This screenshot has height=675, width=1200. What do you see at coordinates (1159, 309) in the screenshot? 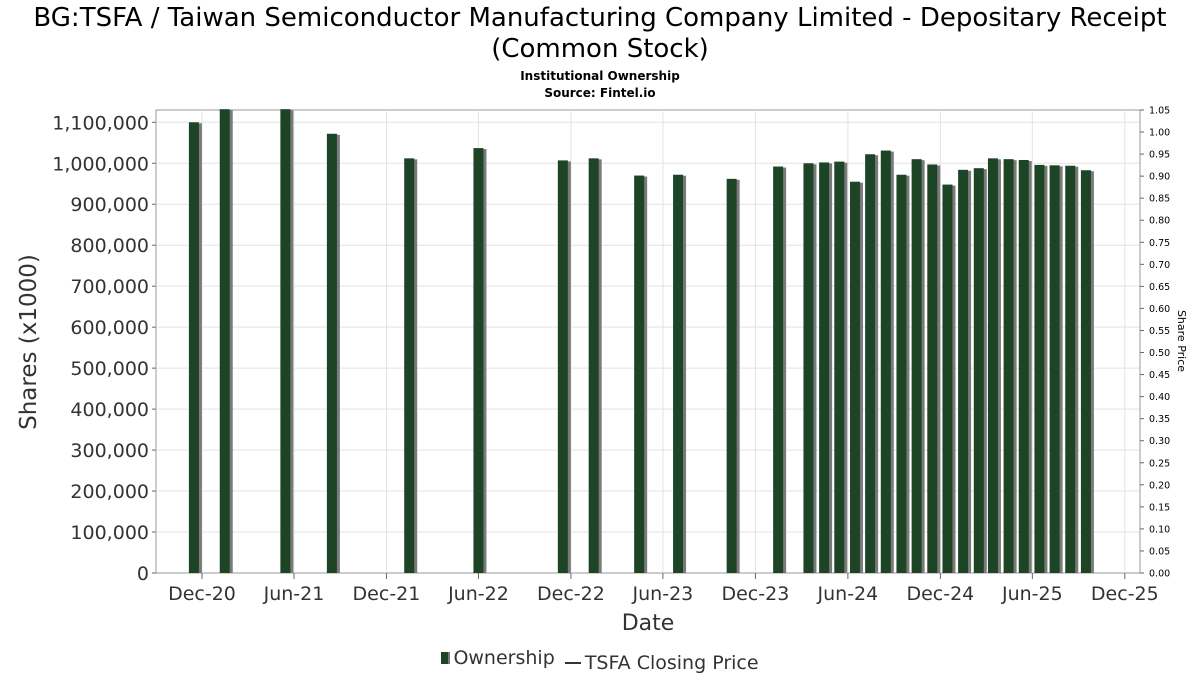
I see `y2-tick-label: 0.60` at bounding box center [1159, 309].